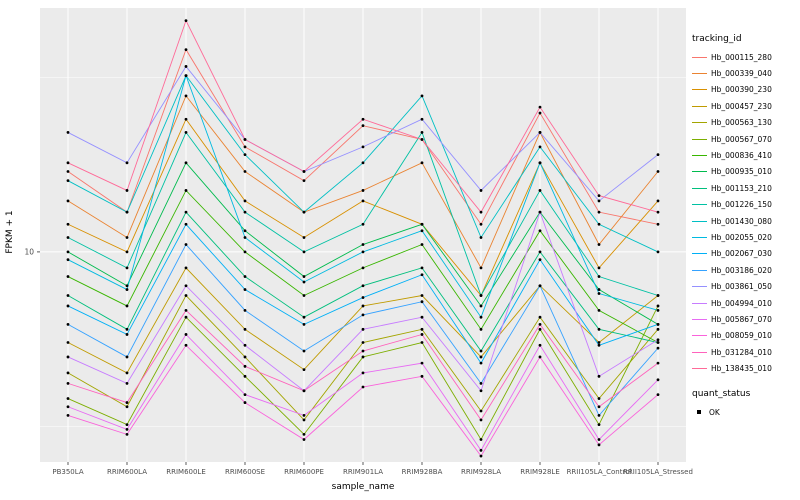  What do you see at coordinates (741, 188) in the screenshot?
I see `legend-item-label: Hb_001153_210` at bounding box center [741, 188].